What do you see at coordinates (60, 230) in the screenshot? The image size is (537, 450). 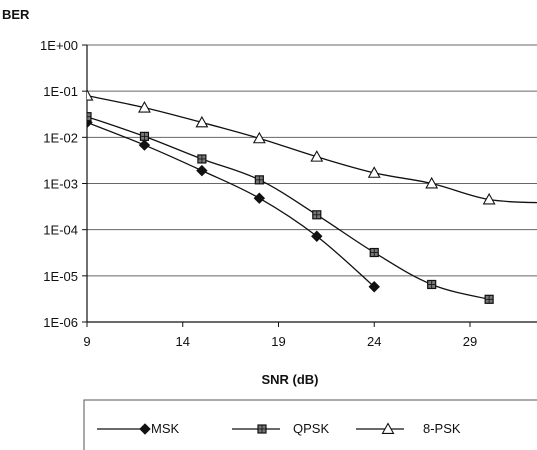 I see `y-tick-label: 1E-04` at bounding box center [60, 230].